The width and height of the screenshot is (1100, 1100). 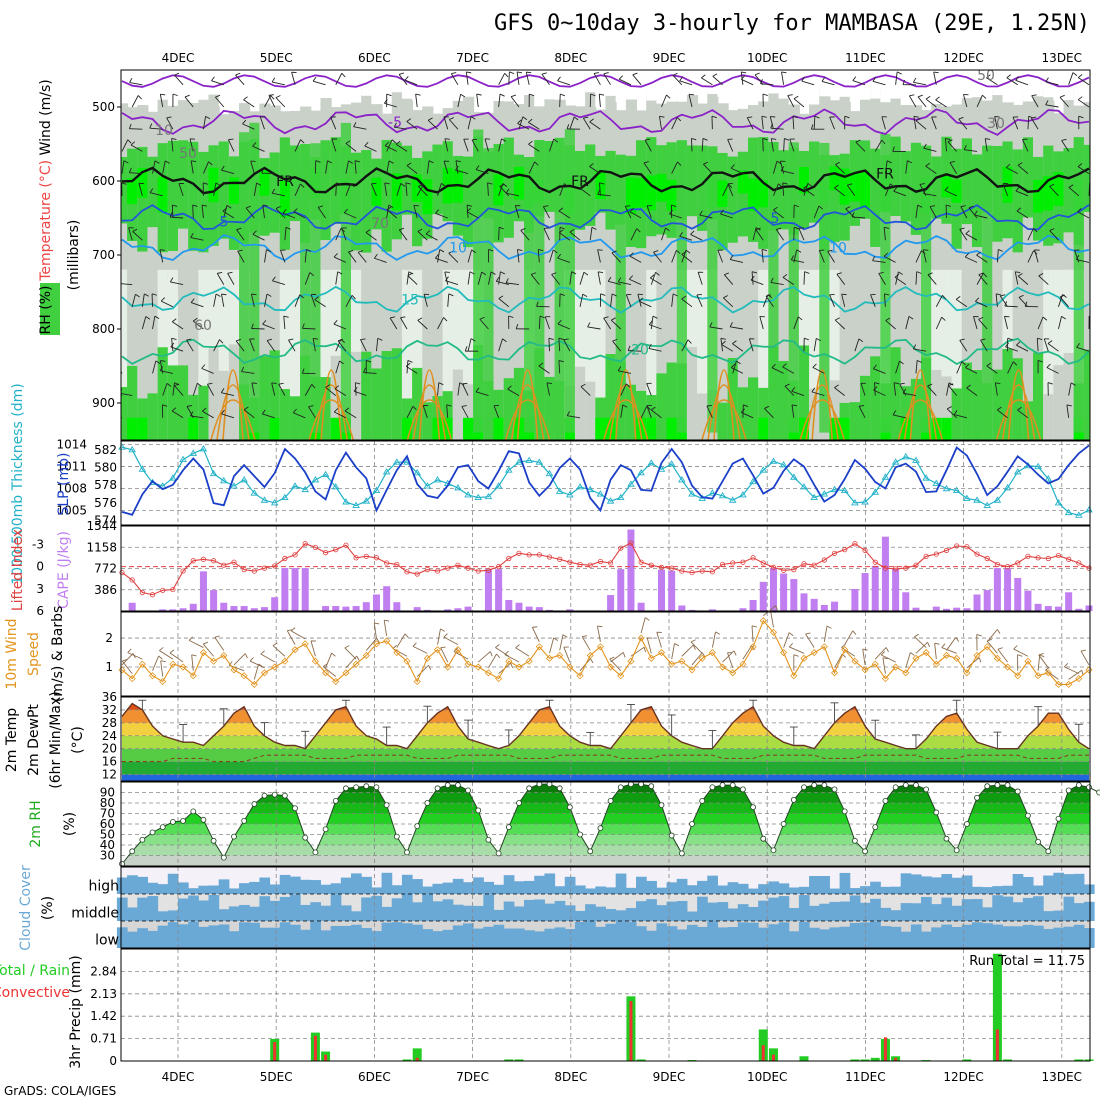 I want to click on rh-vertical-plume, so click(x=713, y=292).